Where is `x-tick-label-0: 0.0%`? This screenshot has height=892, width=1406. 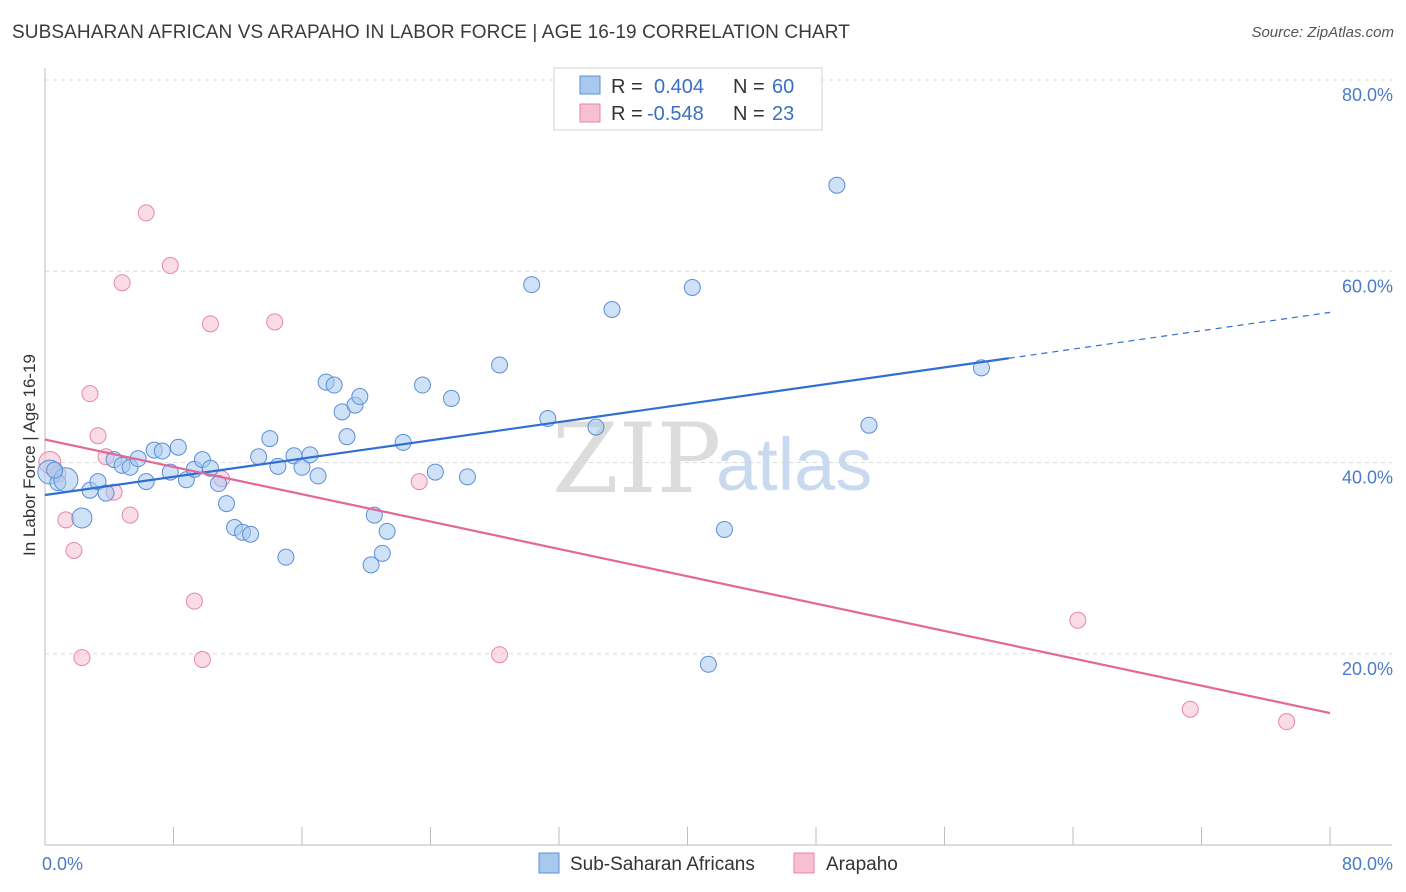
x-tick-label-0: 0.0% is located at coordinates (62, 864).